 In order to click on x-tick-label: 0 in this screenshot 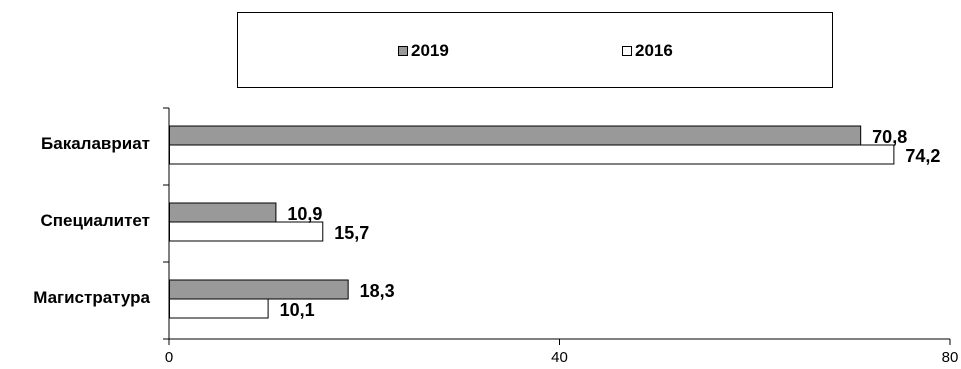, I will do `click(169, 357)`.